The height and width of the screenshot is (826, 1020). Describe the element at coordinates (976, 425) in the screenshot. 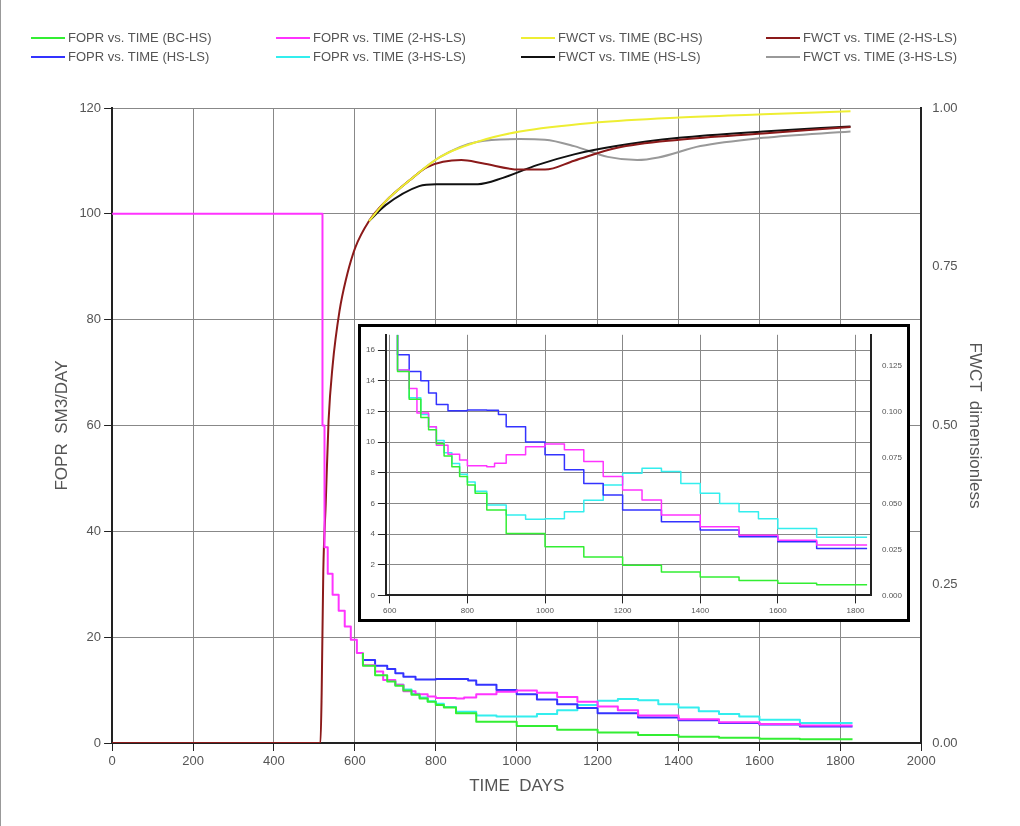

I see `y2-axis-title: FWCT dimensionless` at that location.